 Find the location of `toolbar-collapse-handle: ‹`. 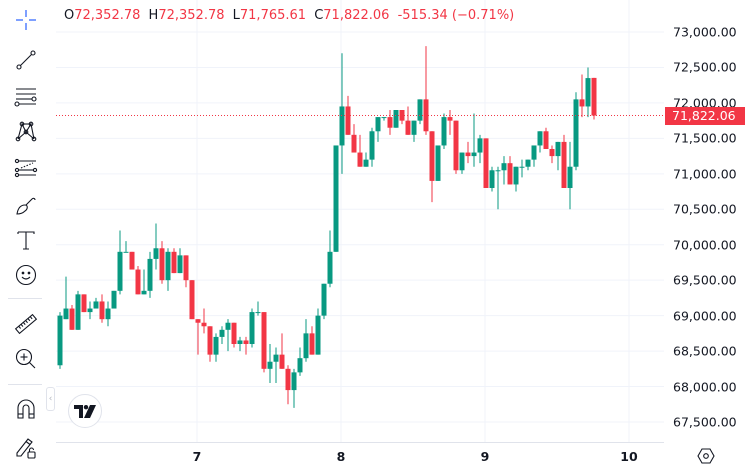

toolbar-collapse-handle: ‹ is located at coordinates (50, 399).